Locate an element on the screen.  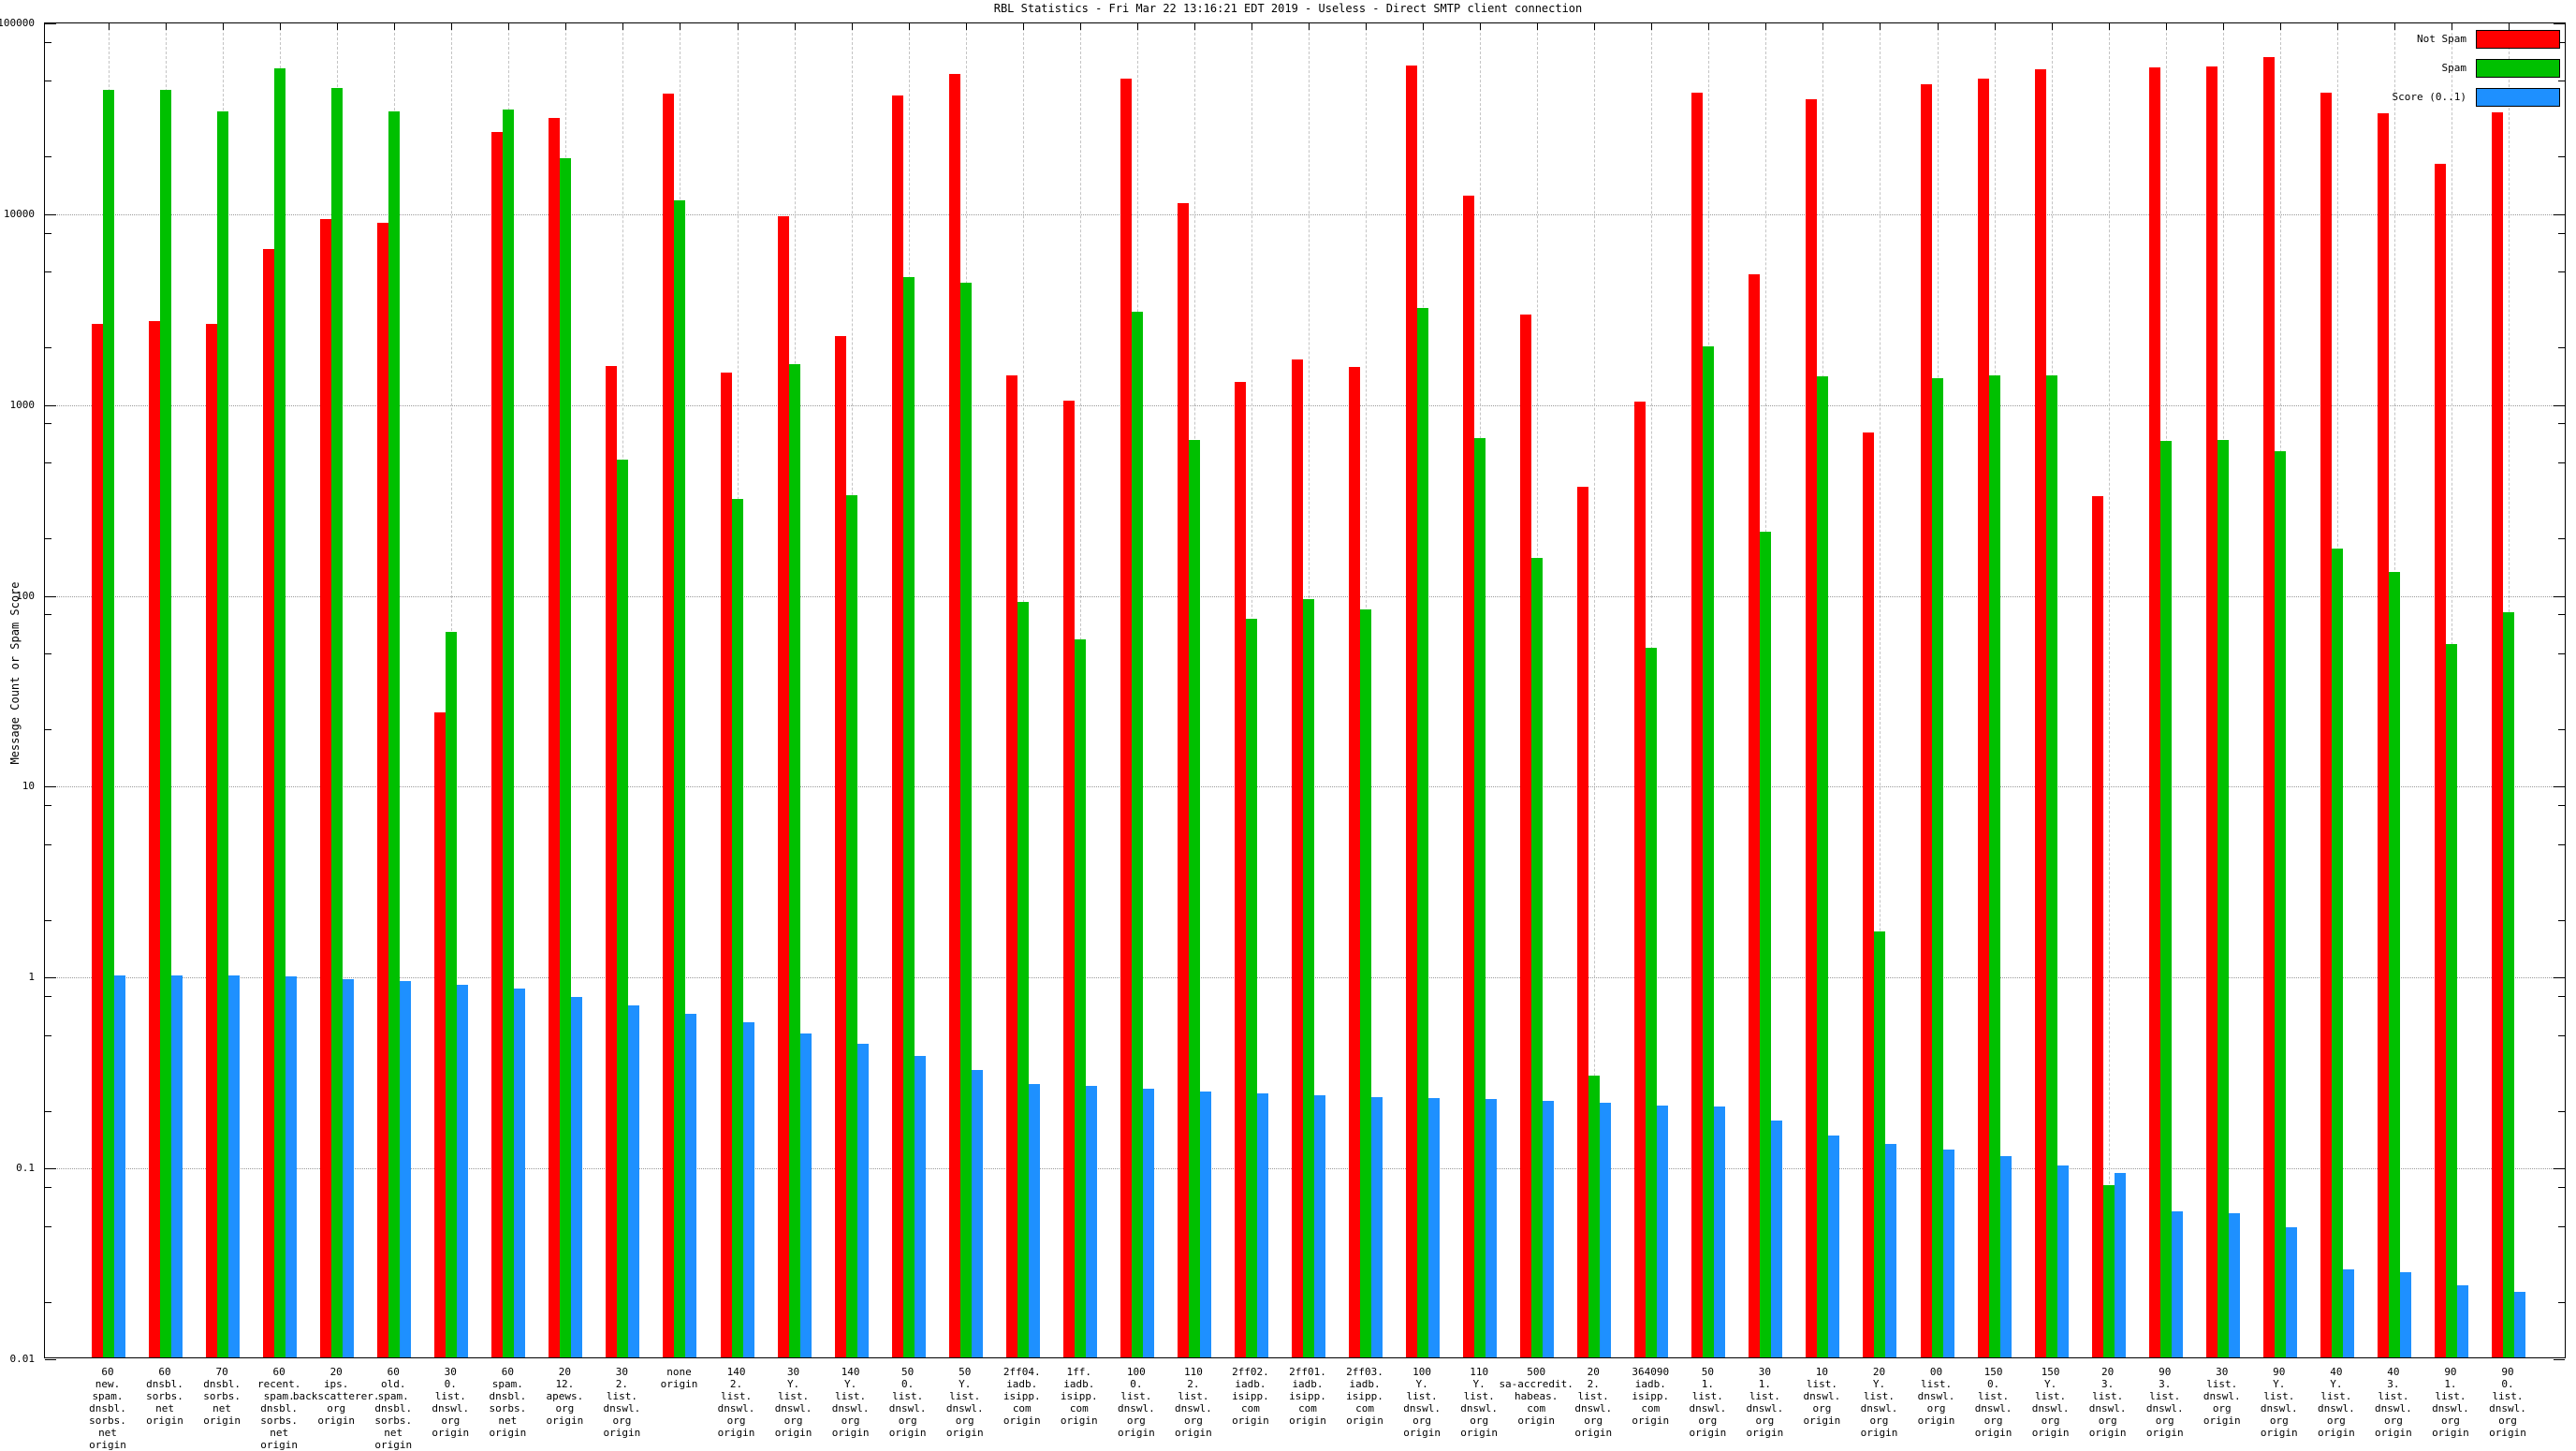
y-tick-label: 10 is located at coordinates (28, 787).